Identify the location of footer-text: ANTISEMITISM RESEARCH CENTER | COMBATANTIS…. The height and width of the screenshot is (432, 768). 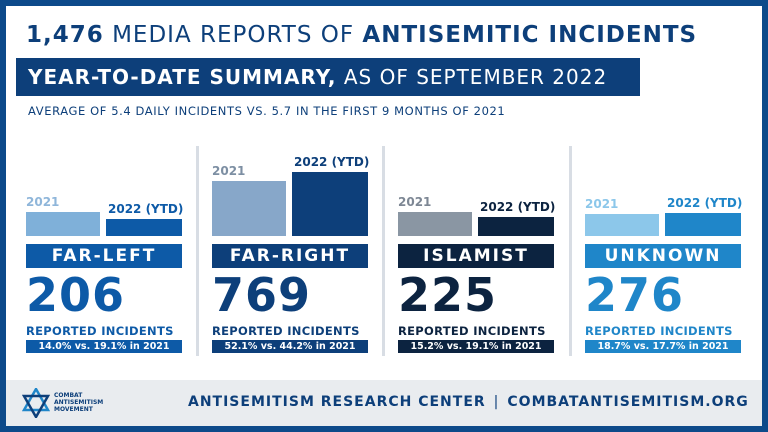
(468, 402).